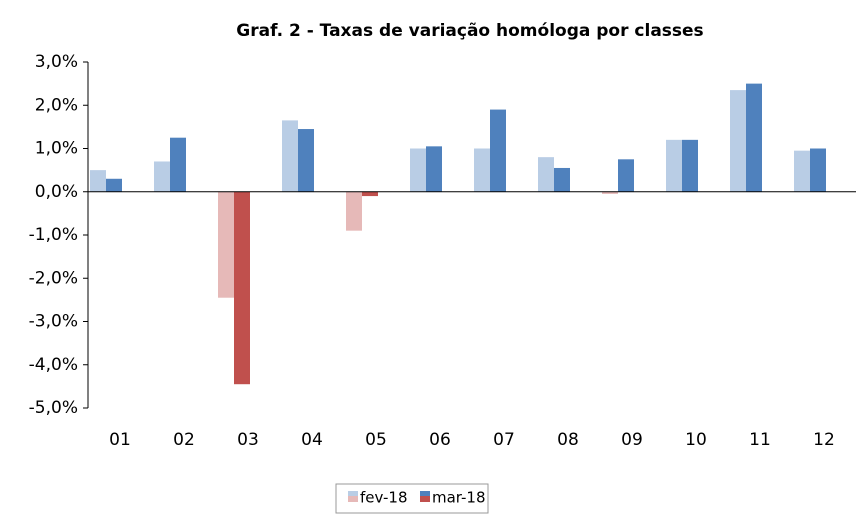  What do you see at coordinates (760, 440) in the screenshot?
I see `x-tick-label: 11` at bounding box center [760, 440].